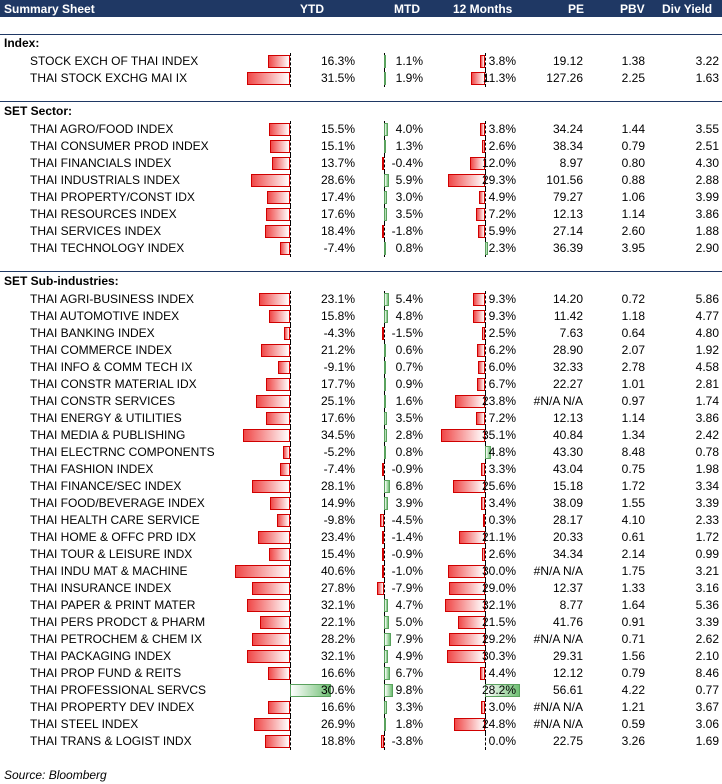 The image size is (722, 784). What do you see at coordinates (633, 350) in the screenshot?
I see `pbv-value: 2.07` at bounding box center [633, 350].